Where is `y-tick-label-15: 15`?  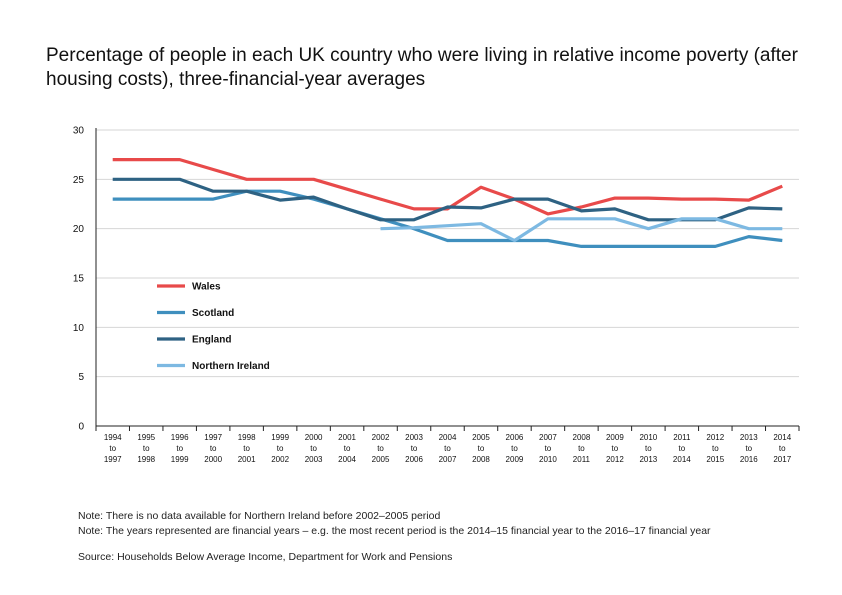 y-tick-label-15: 15 is located at coordinates (79, 279).